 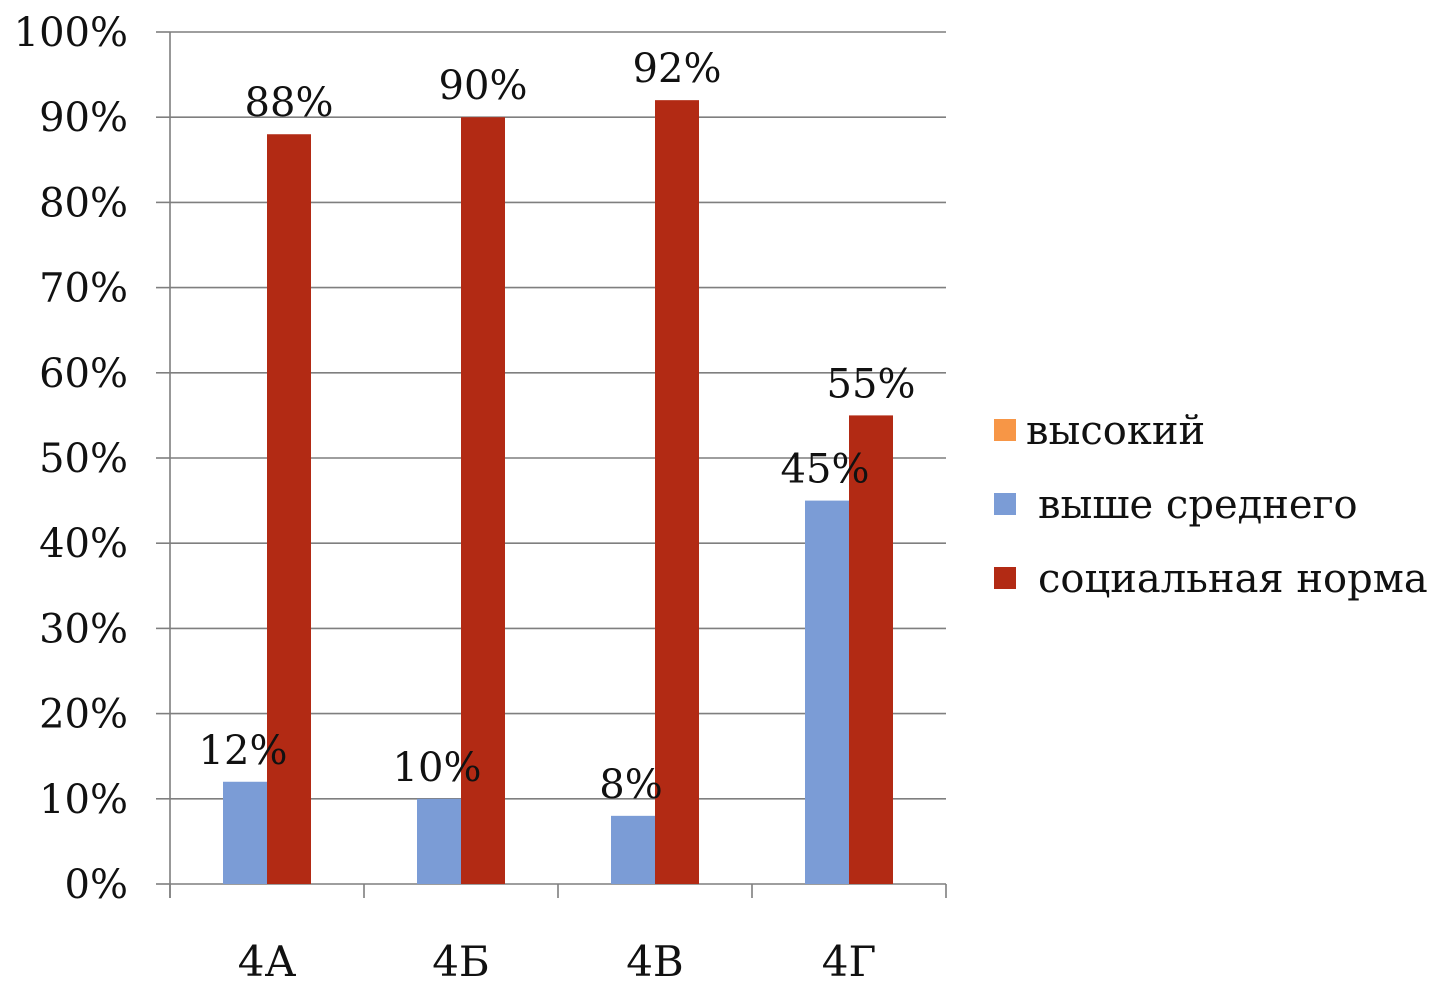 I want to click on legend: высокий выше среднего социальная норма, so click(x=1211, y=505).